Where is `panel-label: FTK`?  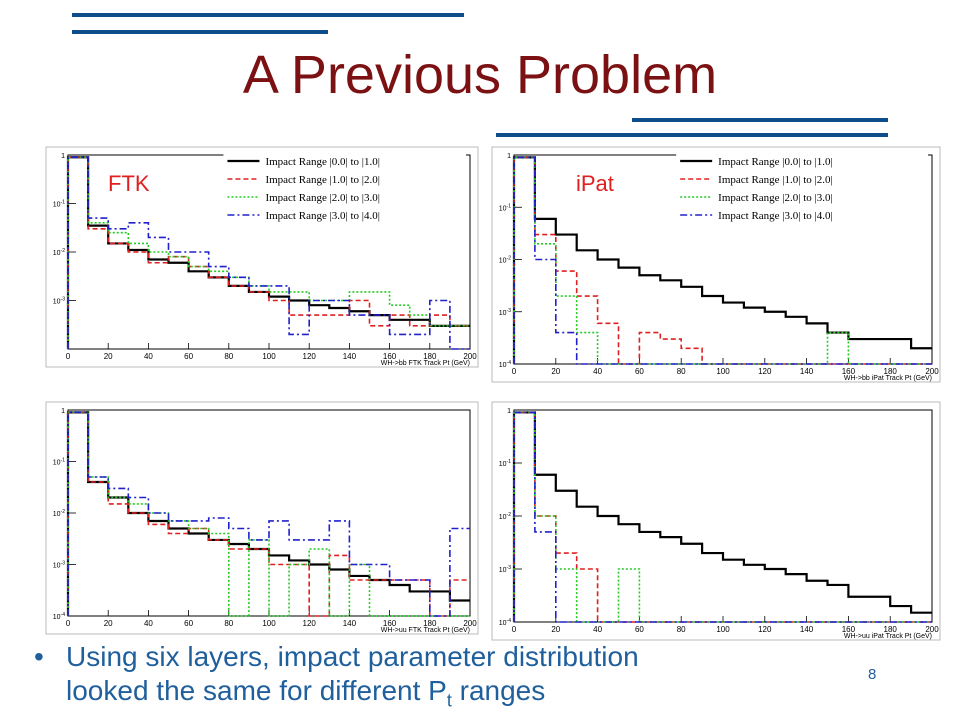 panel-label: FTK is located at coordinates (129, 183).